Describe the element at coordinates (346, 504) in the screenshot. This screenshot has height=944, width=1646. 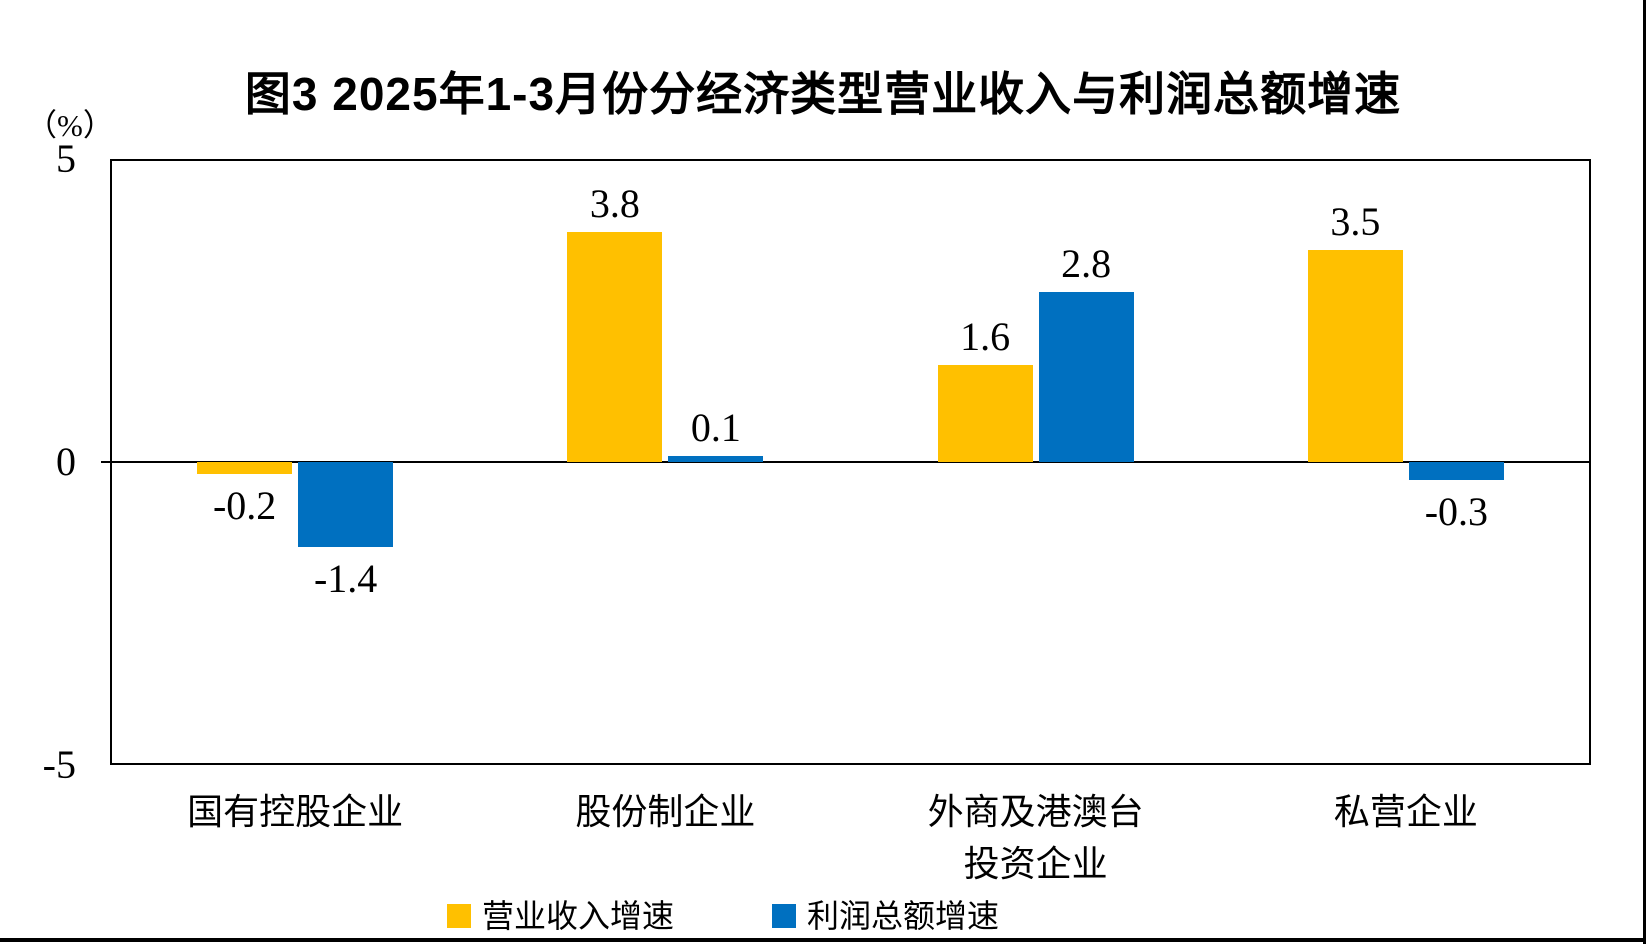
I see `bar-利润总额增速-国有控股企业` at that location.